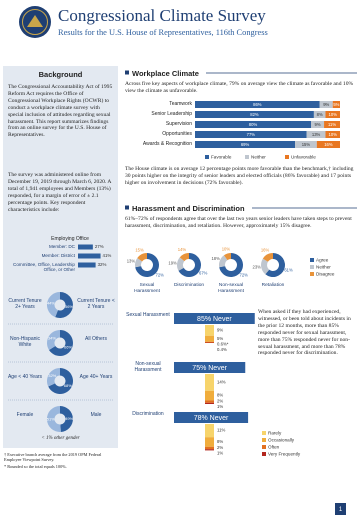  Describe the element at coordinates (222, 349) in the screenshot. I see `frequency-value: 0.4%` at that location.